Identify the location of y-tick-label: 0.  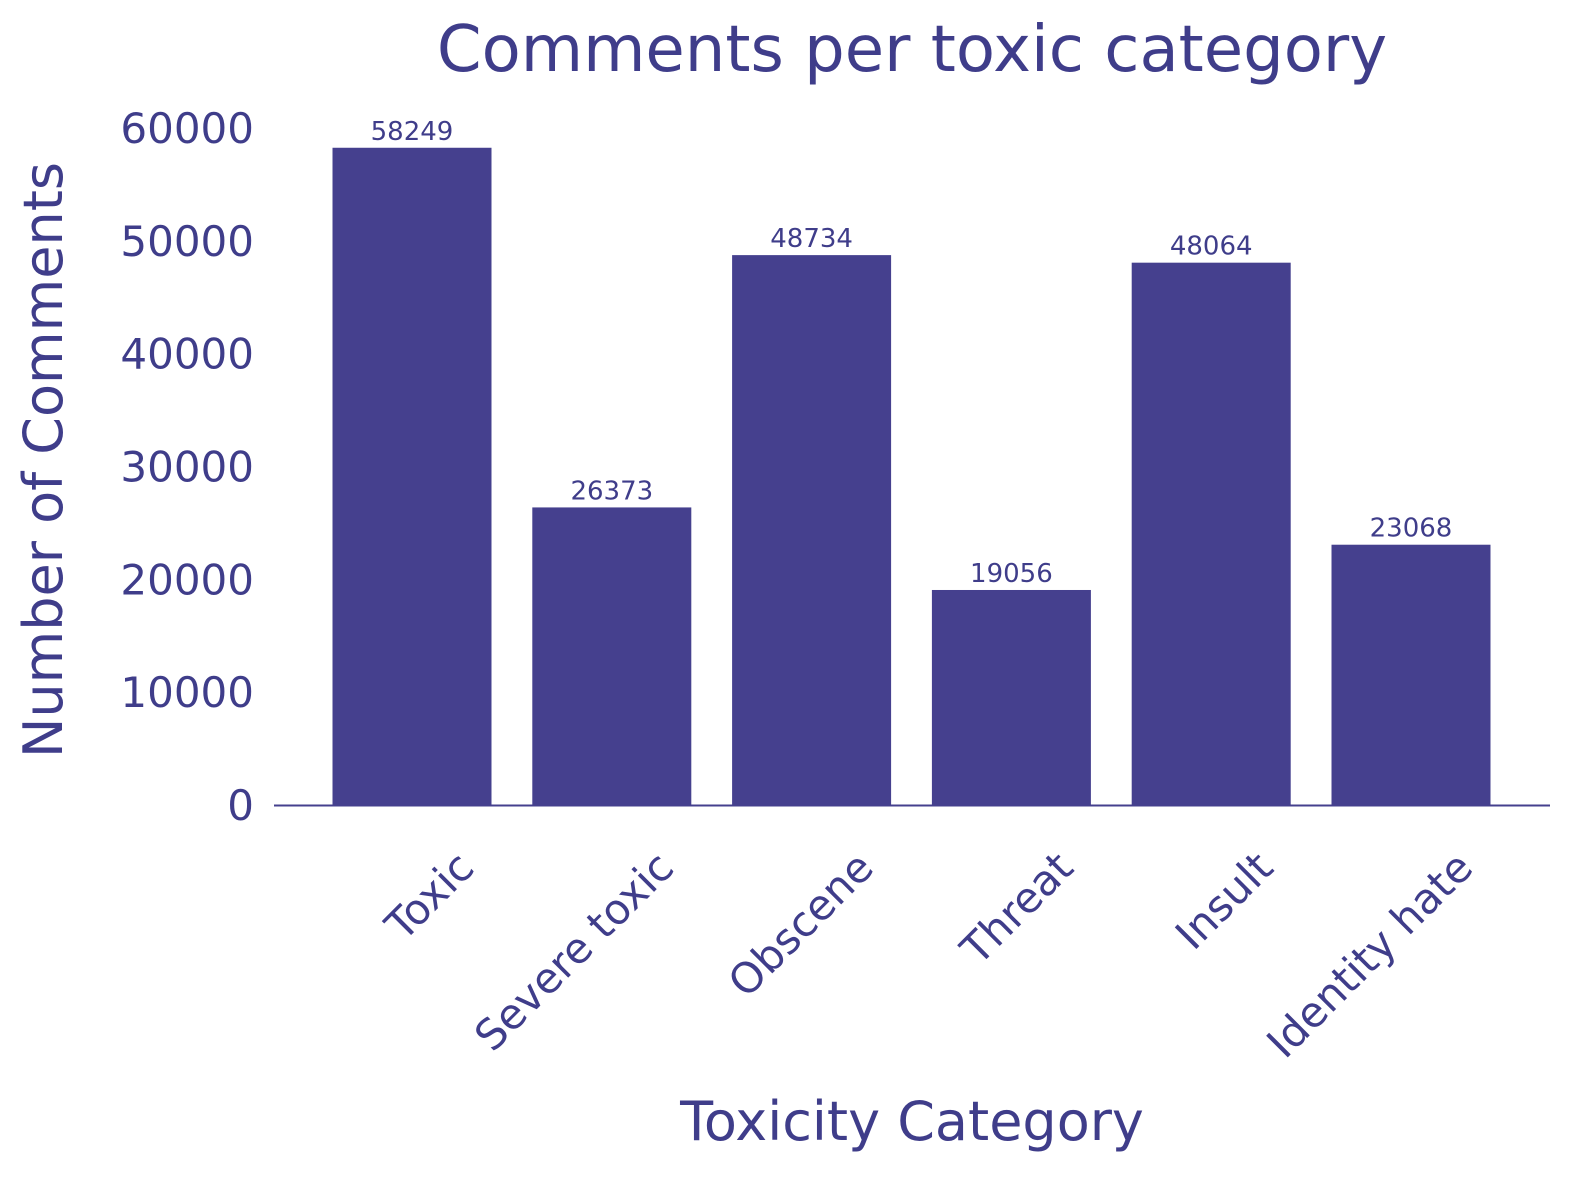
(240, 805).